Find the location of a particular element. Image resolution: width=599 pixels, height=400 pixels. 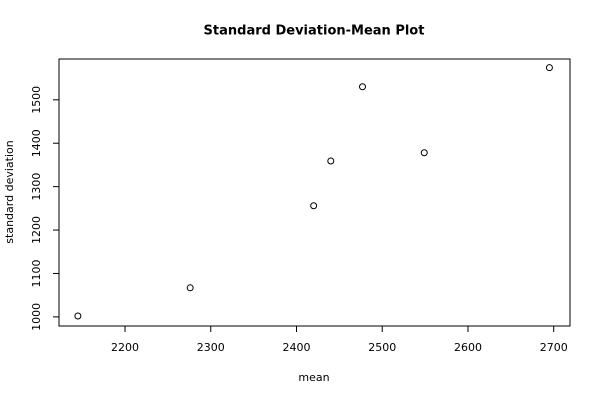

y-tick-label: 1300 is located at coordinates (36, 187).